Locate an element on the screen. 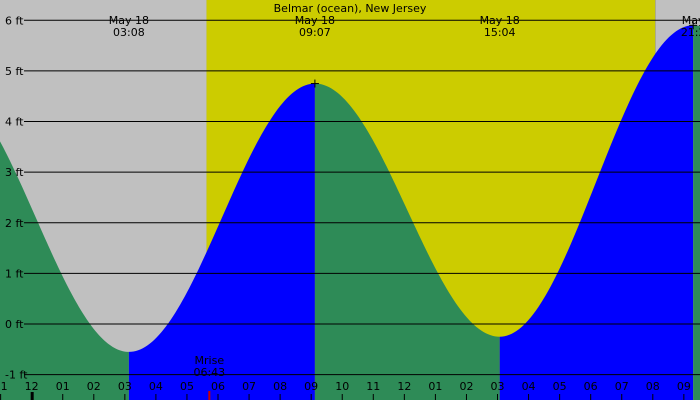 This screenshot has height=400, width=700. y-tick-label: 1 ft is located at coordinates (14, 273).